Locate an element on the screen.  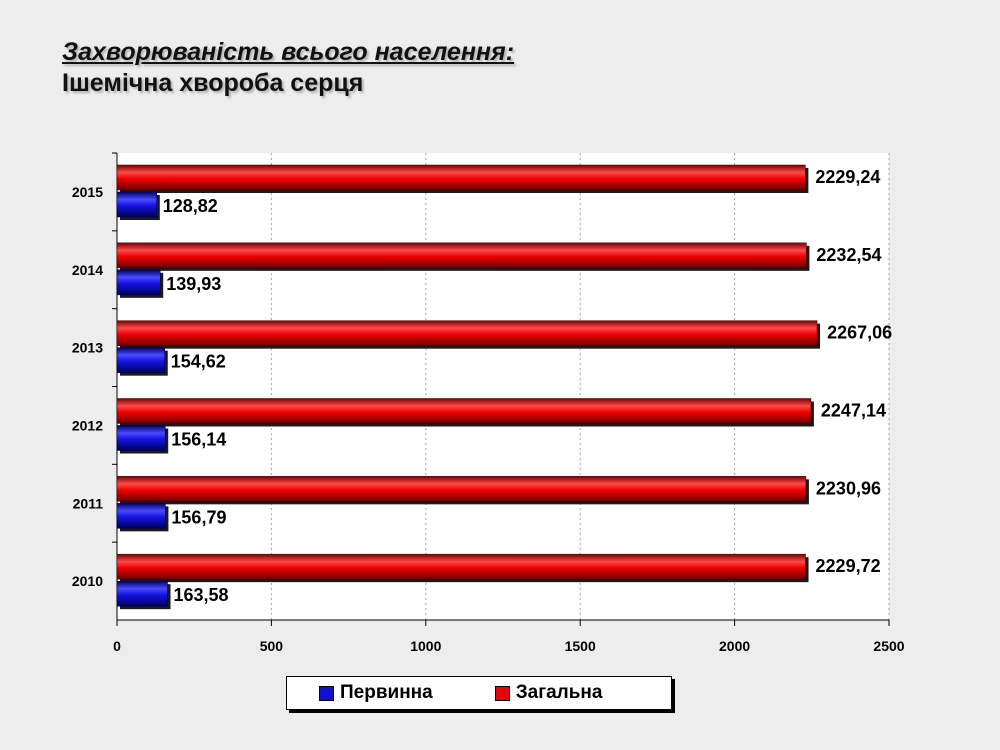
legend-item-primary: Первинна is located at coordinates (376, 693).